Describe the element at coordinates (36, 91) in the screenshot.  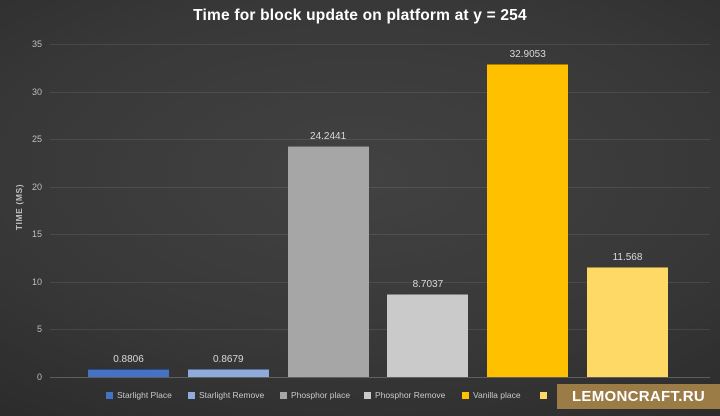
I see `y-tick-label-30: 30` at that location.